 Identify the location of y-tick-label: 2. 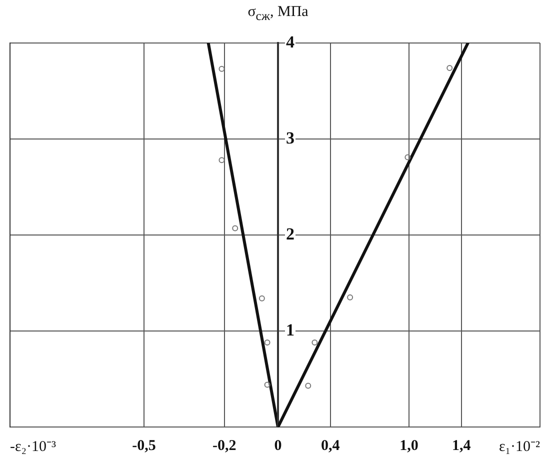
(290, 234).